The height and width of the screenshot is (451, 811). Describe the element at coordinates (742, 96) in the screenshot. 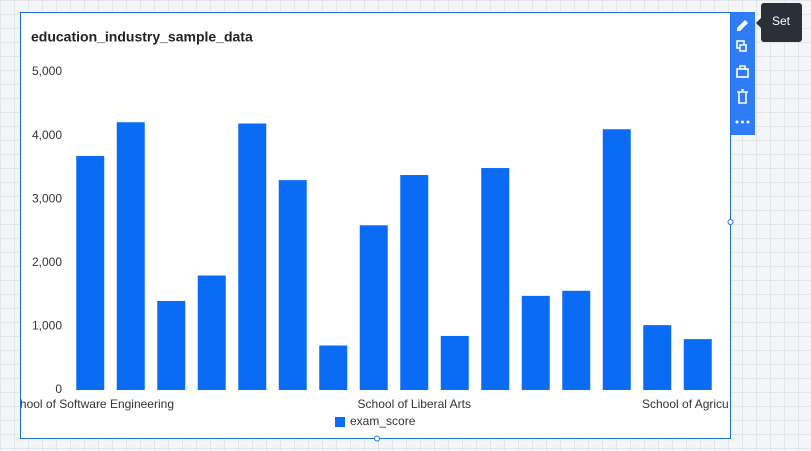

I see `delete-icon` at that location.